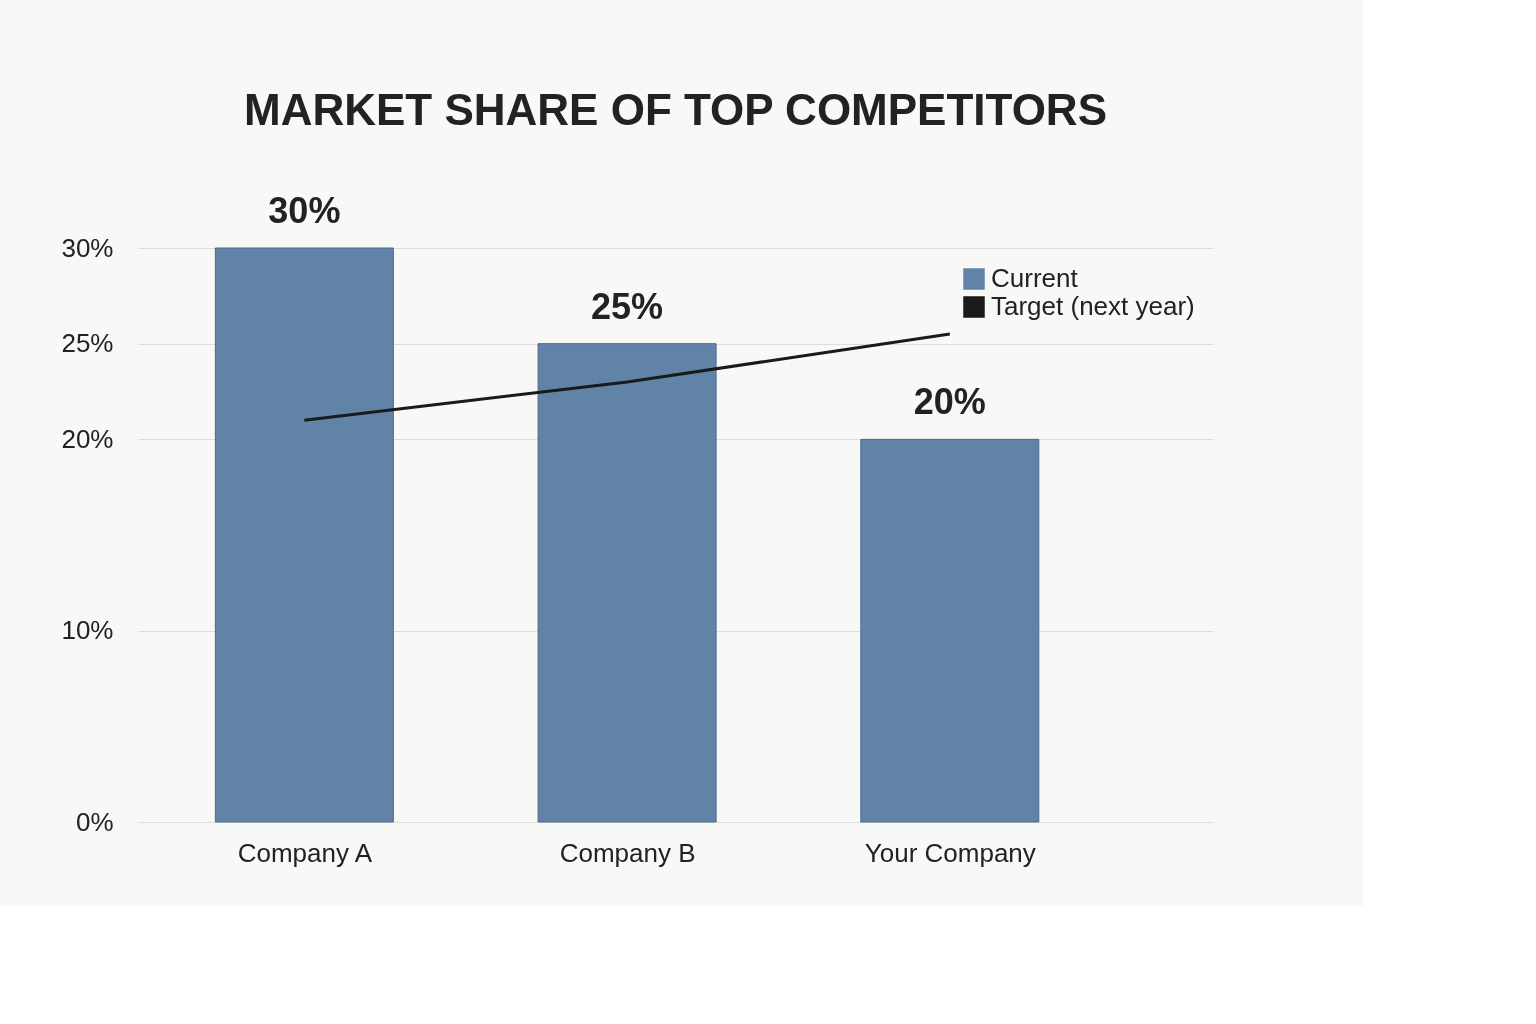  What do you see at coordinates (949, 402) in the screenshot?
I see `data-label: 20%` at bounding box center [949, 402].